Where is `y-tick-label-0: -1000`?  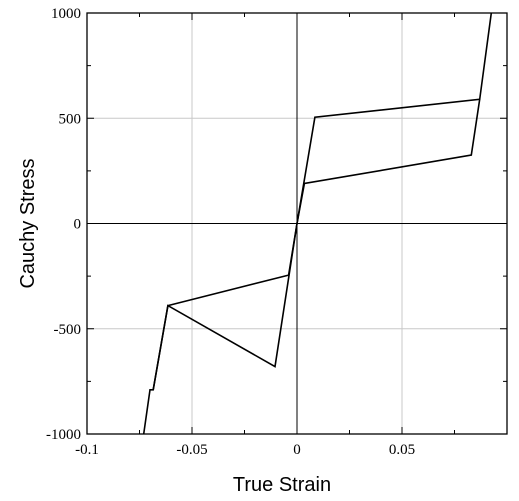 y-tick-label-0: -1000 is located at coordinates (63, 435).